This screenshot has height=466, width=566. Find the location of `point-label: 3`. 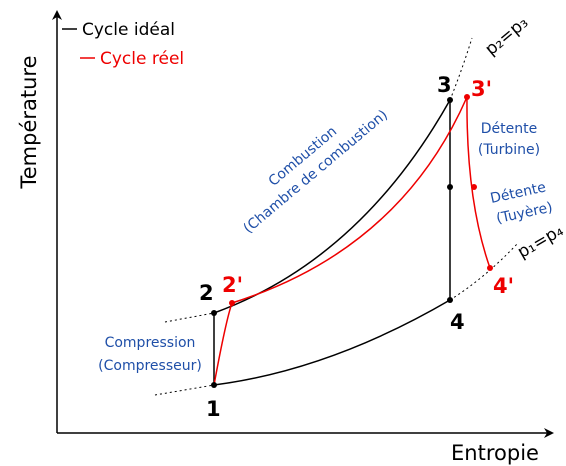

point-label: 3 is located at coordinates (444, 85).